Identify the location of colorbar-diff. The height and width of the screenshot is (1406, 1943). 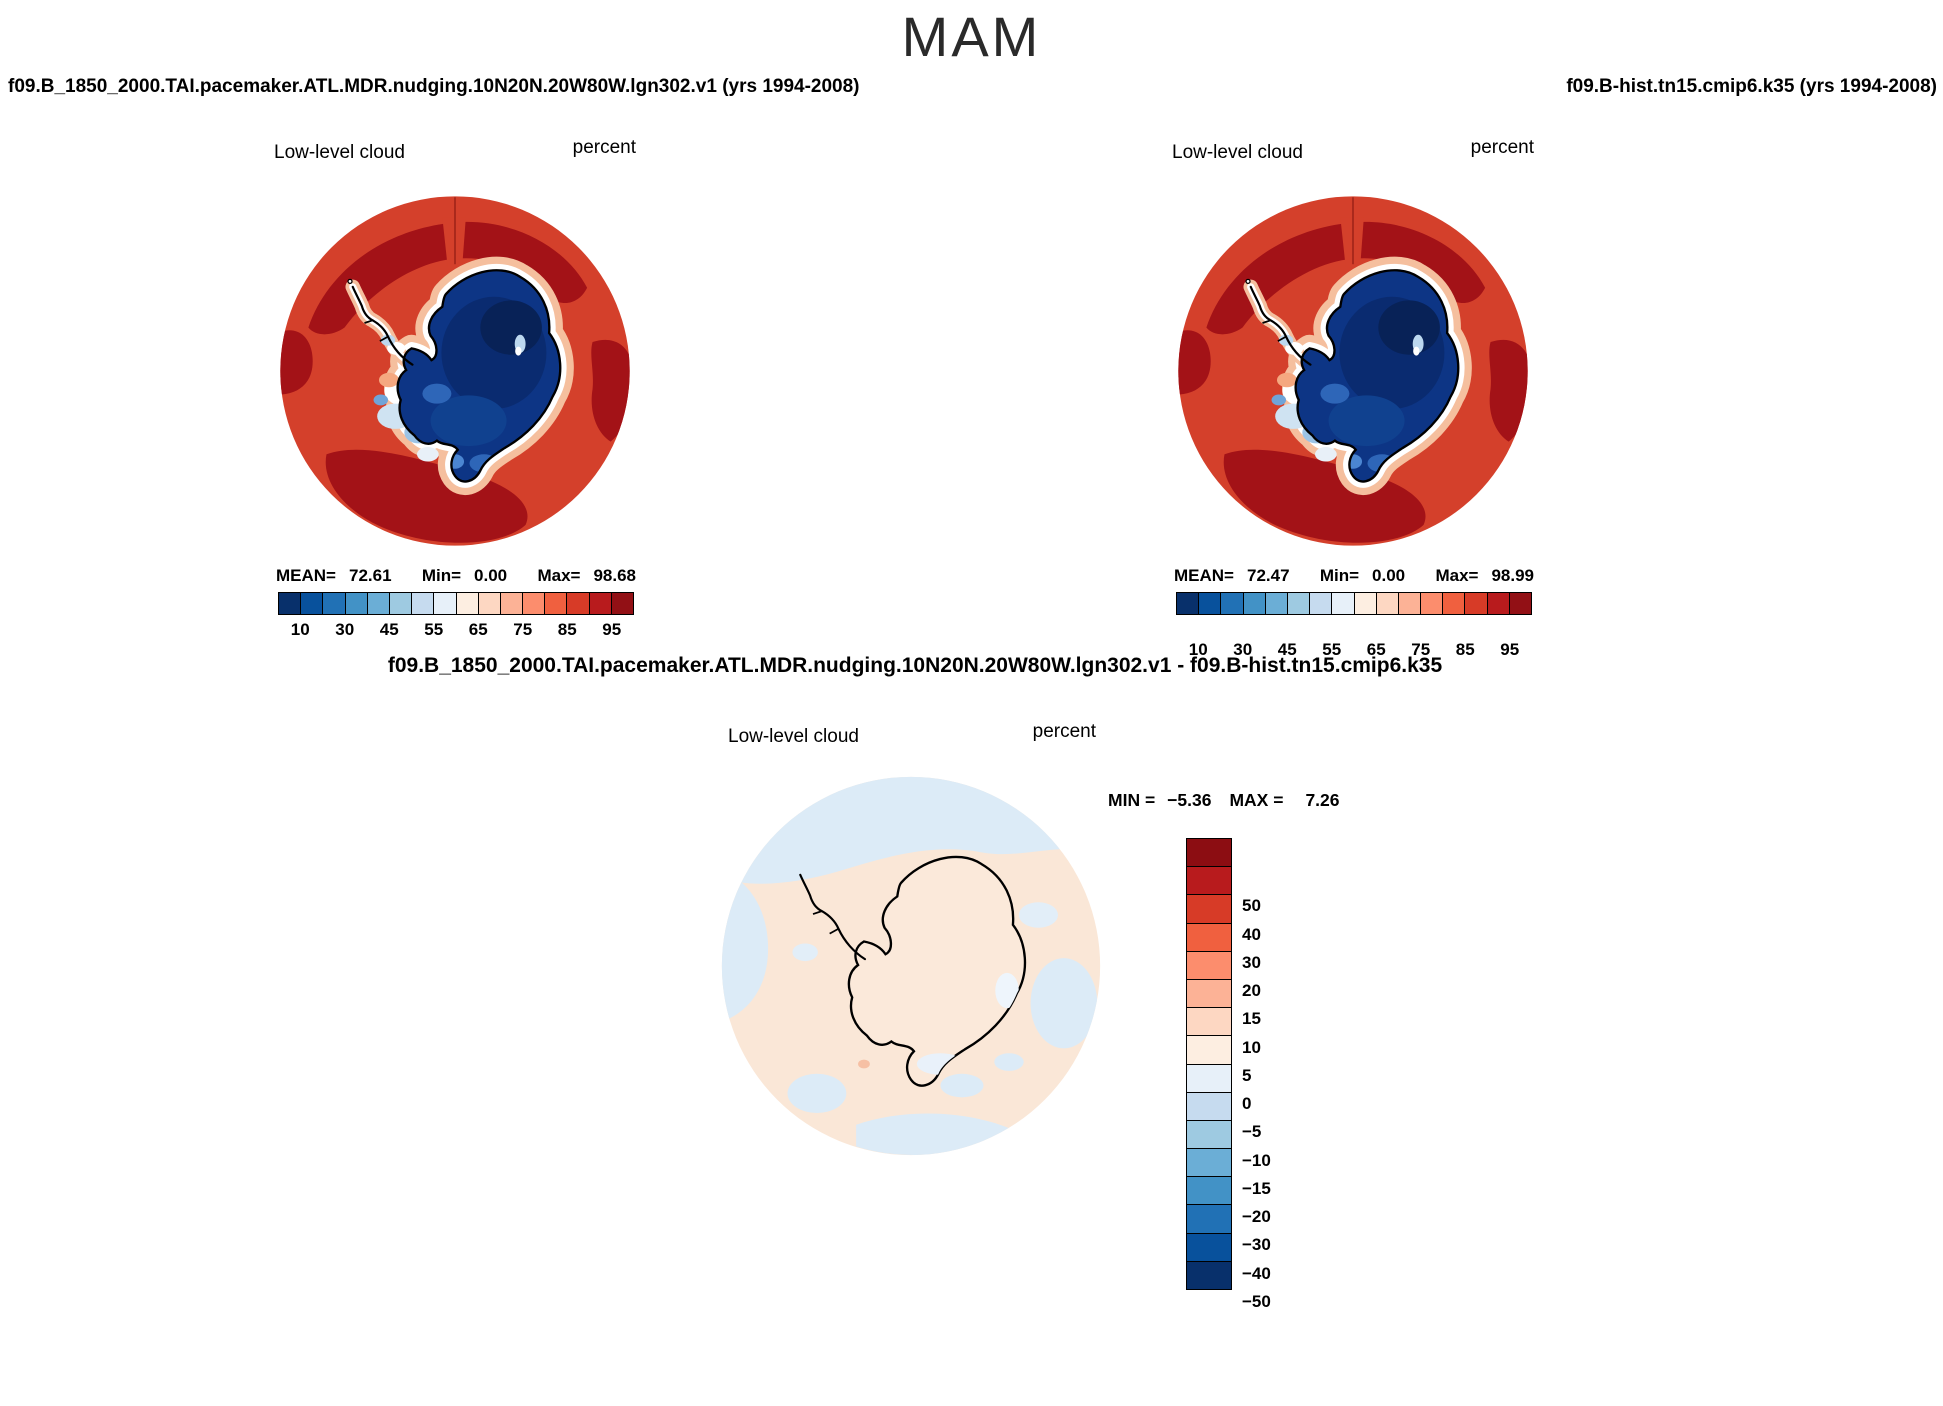
(1209, 1064).